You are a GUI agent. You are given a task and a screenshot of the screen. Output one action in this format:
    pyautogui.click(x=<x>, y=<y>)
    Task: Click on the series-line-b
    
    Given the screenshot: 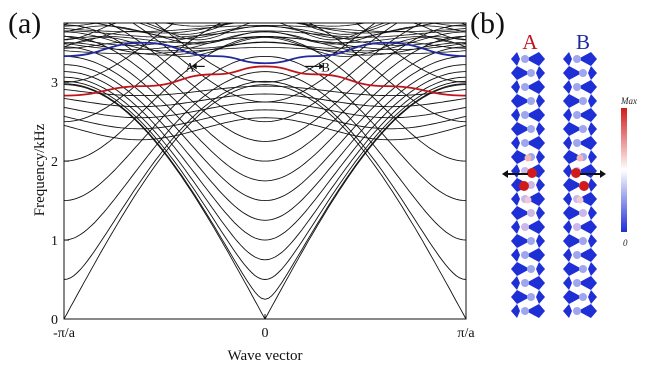 What is the action you would take?
    pyautogui.click(x=265, y=53)
    